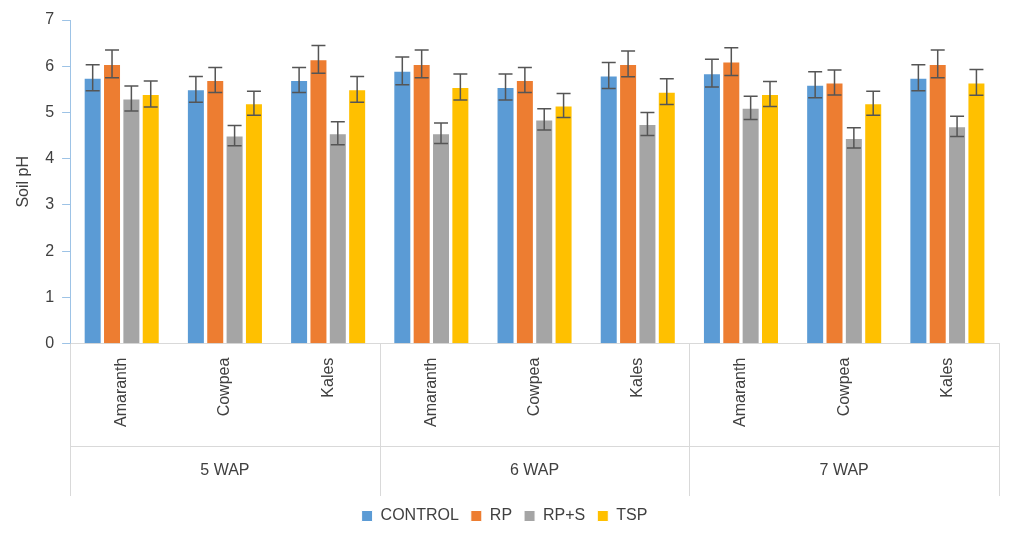 This screenshot has height=544, width=1027. What do you see at coordinates (50, 250) in the screenshot?
I see `y-tick-label: 2` at bounding box center [50, 250].